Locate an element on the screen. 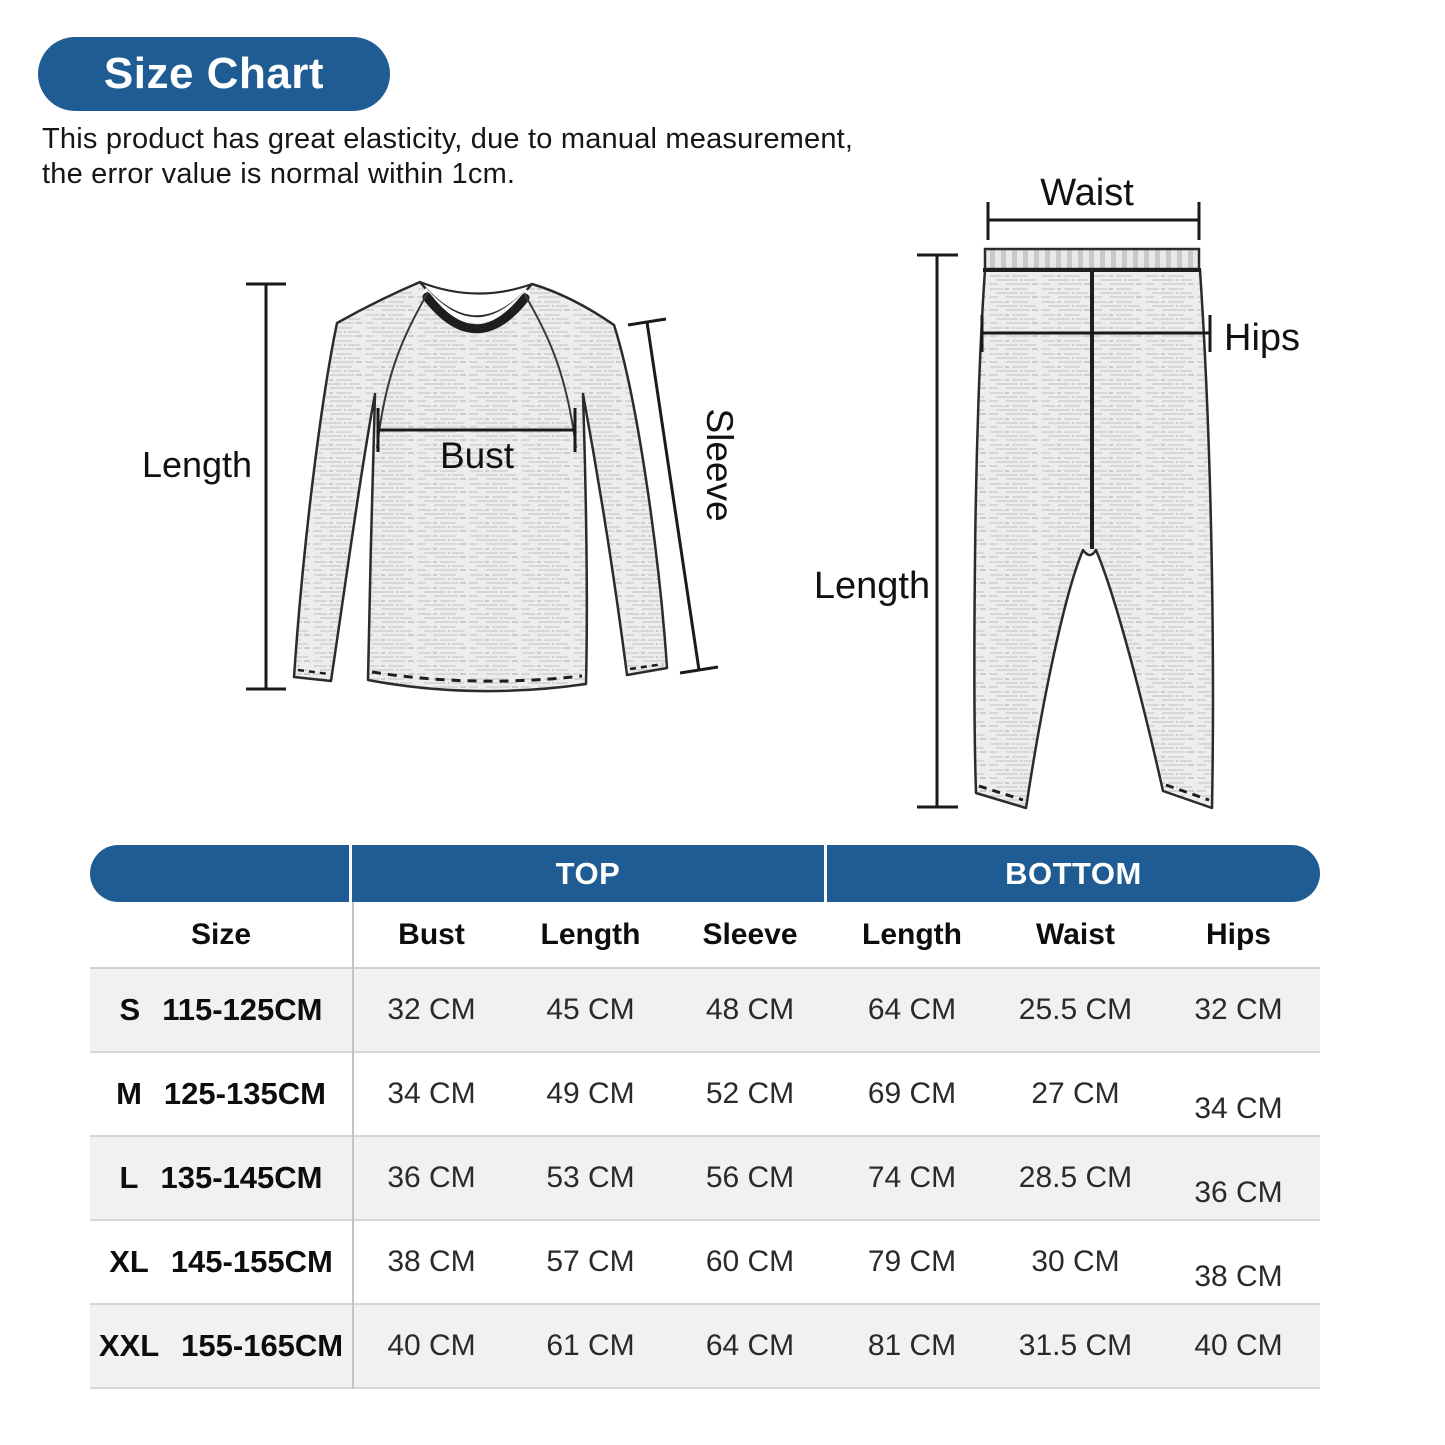 This screenshot has height=1445, width=1445. top-length-value: 49 CM is located at coordinates (590, 1093).